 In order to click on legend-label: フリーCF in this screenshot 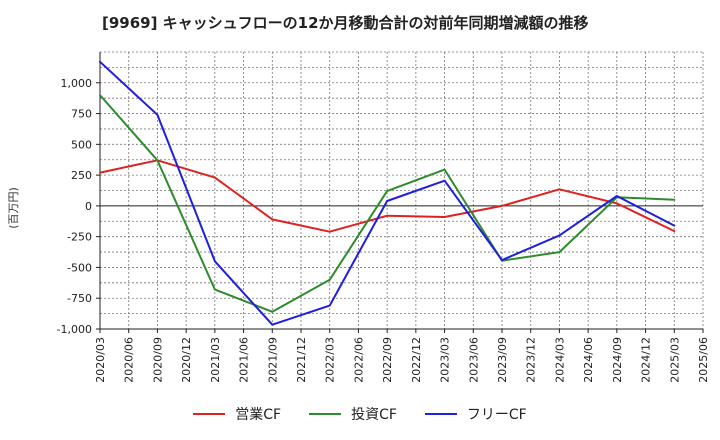, I will do `click(496, 415)`.